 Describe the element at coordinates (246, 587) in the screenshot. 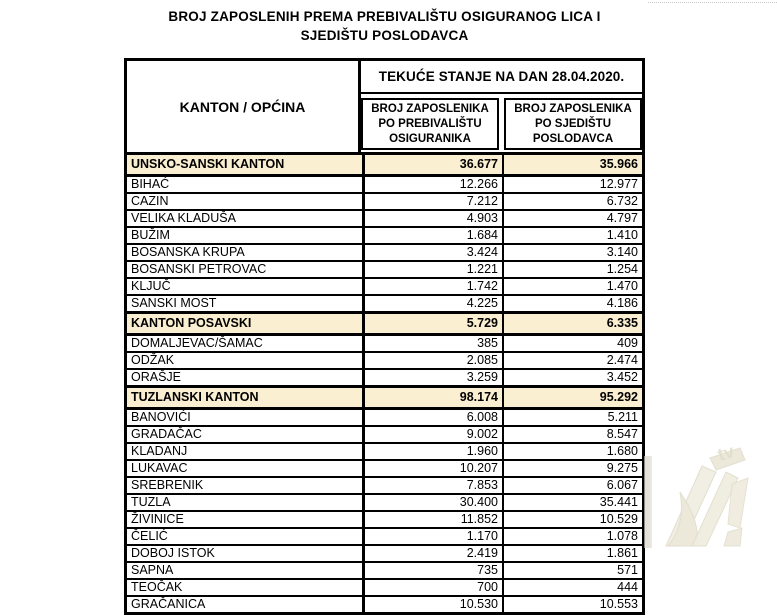

I see `cell-name: TEOČAK` at that location.